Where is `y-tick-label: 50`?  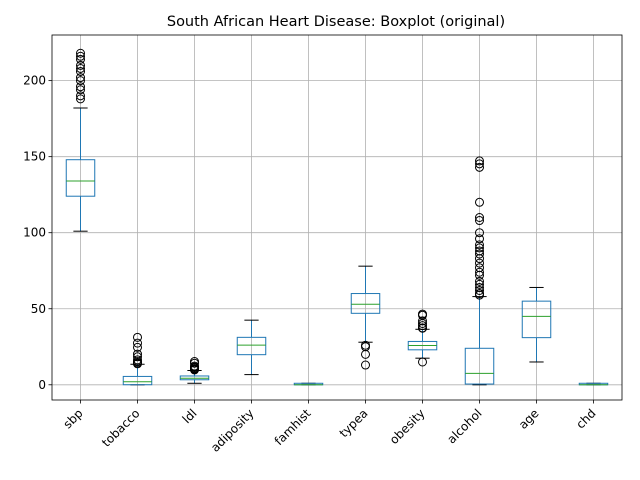
y-tick-label: 50 is located at coordinates (38, 309).